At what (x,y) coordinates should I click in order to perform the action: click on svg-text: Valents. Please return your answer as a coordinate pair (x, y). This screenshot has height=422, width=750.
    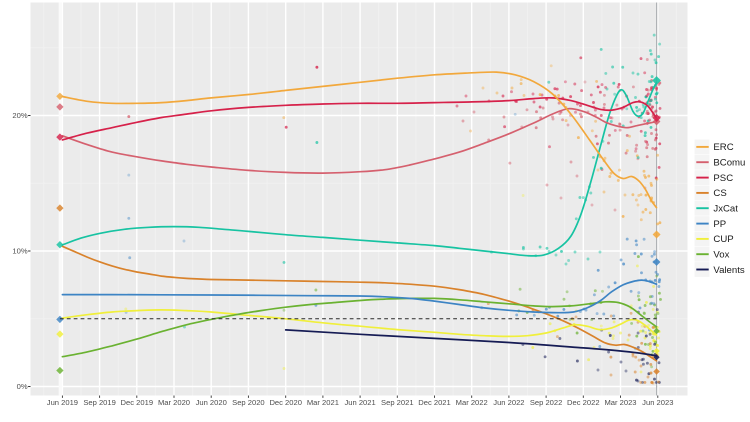
    Looking at the image, I should click on (728, 270).